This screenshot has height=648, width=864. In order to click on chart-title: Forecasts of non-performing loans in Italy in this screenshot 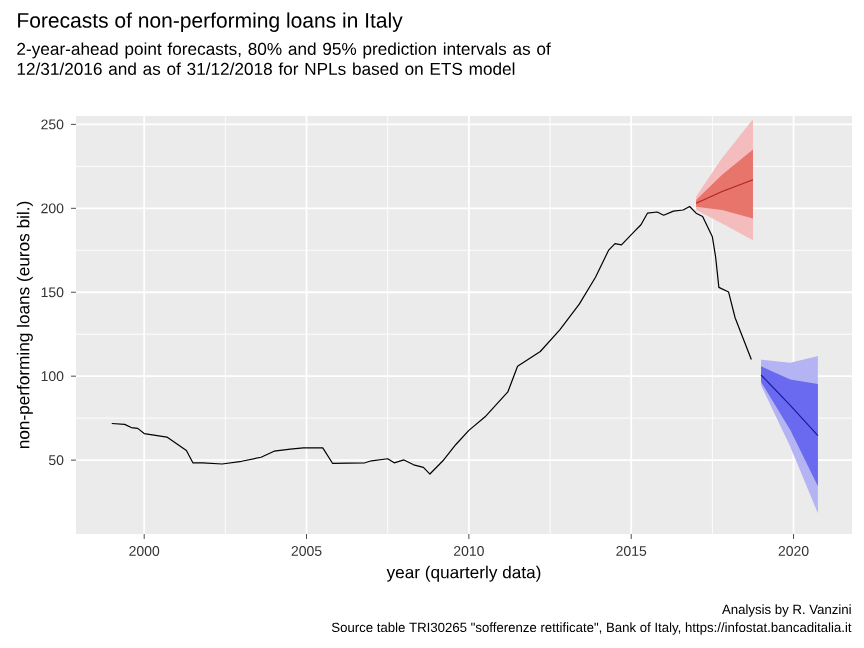, I will do `click(210, 22)`.